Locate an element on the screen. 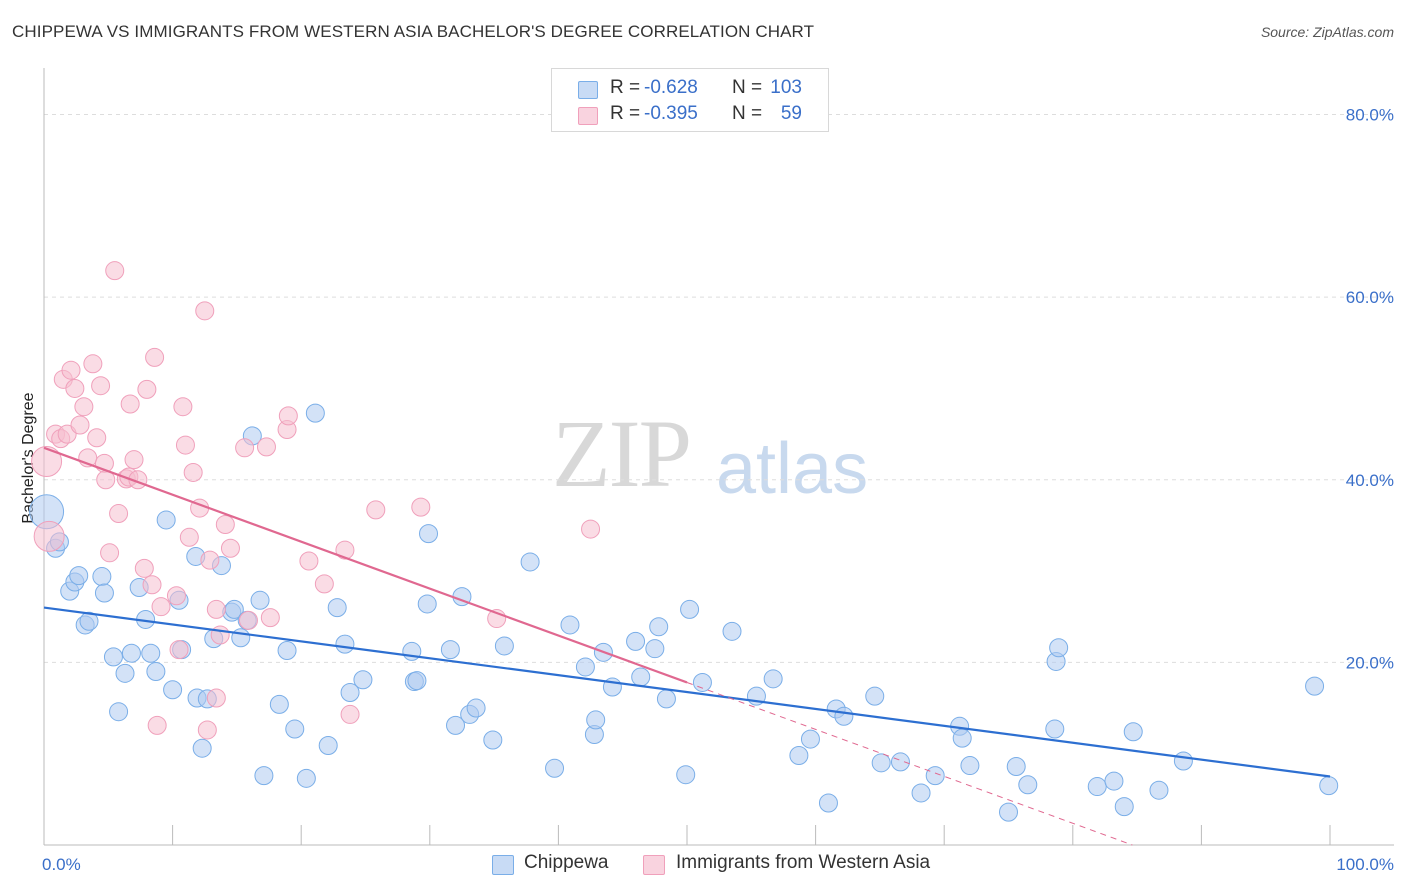 This screenshot has width=1406, height=892. y-tick-label: 60.0% is located at coordinates (1370, 297).